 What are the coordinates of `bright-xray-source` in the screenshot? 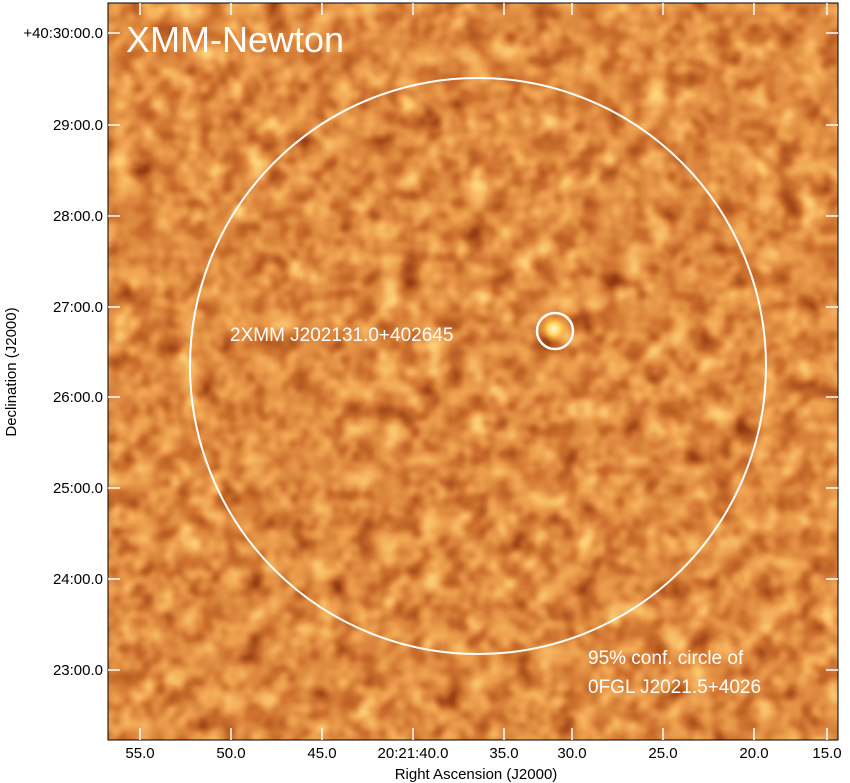 It's located at (554, 329).